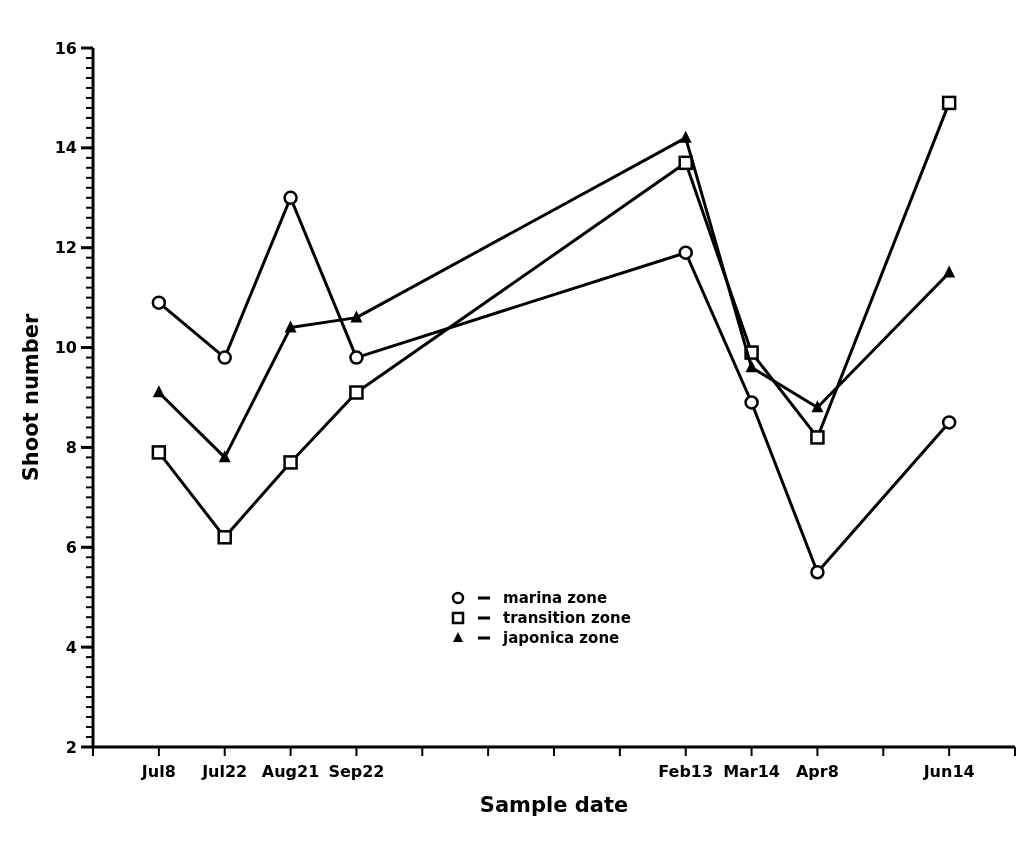  What do you see at coordinates (65, 248) in the screenshot?
I see `y-tick-label: 12` at bounding box center [65, 248].